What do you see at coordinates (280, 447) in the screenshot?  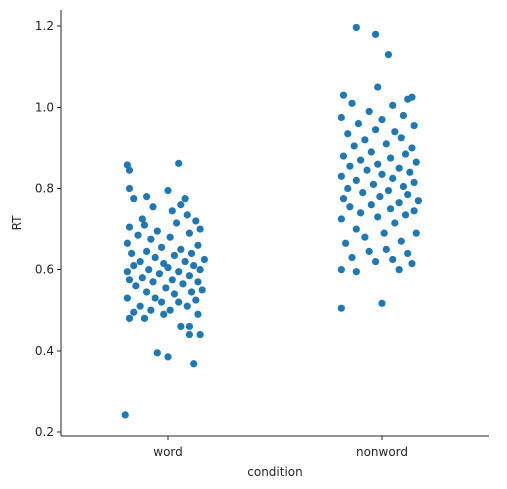 I see `x-axis-ticks: word nonword` at bounding box center [280, 447].